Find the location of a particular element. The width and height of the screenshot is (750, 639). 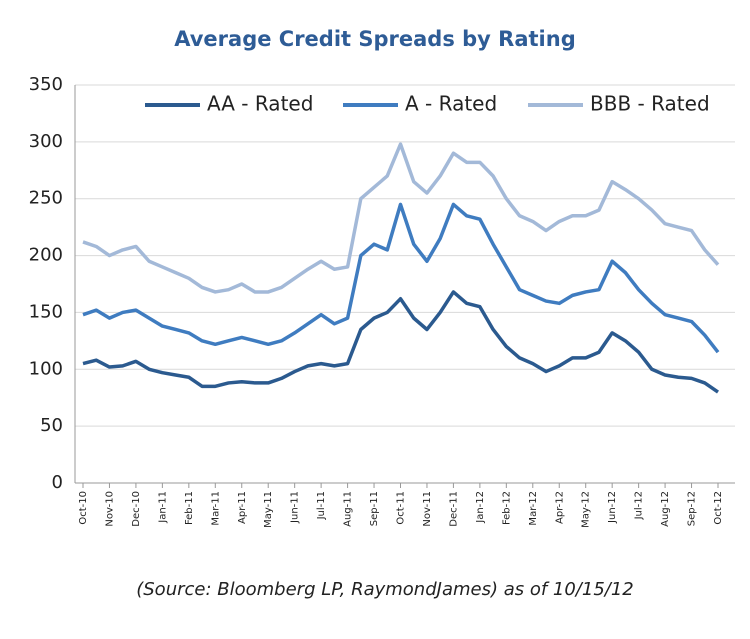

x-tick-label: Jan-11 is located at coordinates (162, 507).